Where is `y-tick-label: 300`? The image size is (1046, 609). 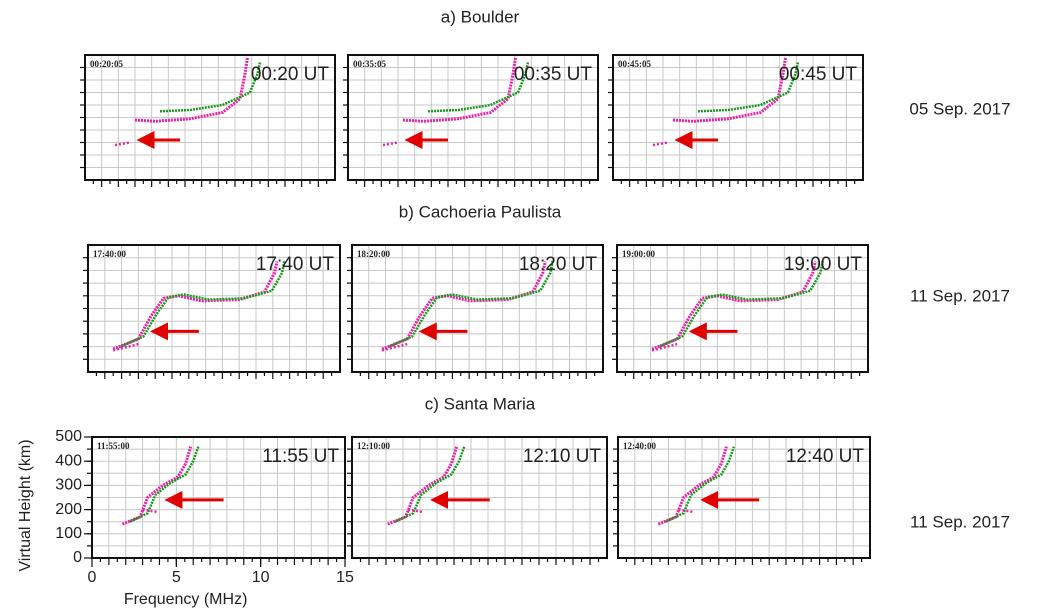 y-tick-label: 300 is located at coordinates (68, 485).